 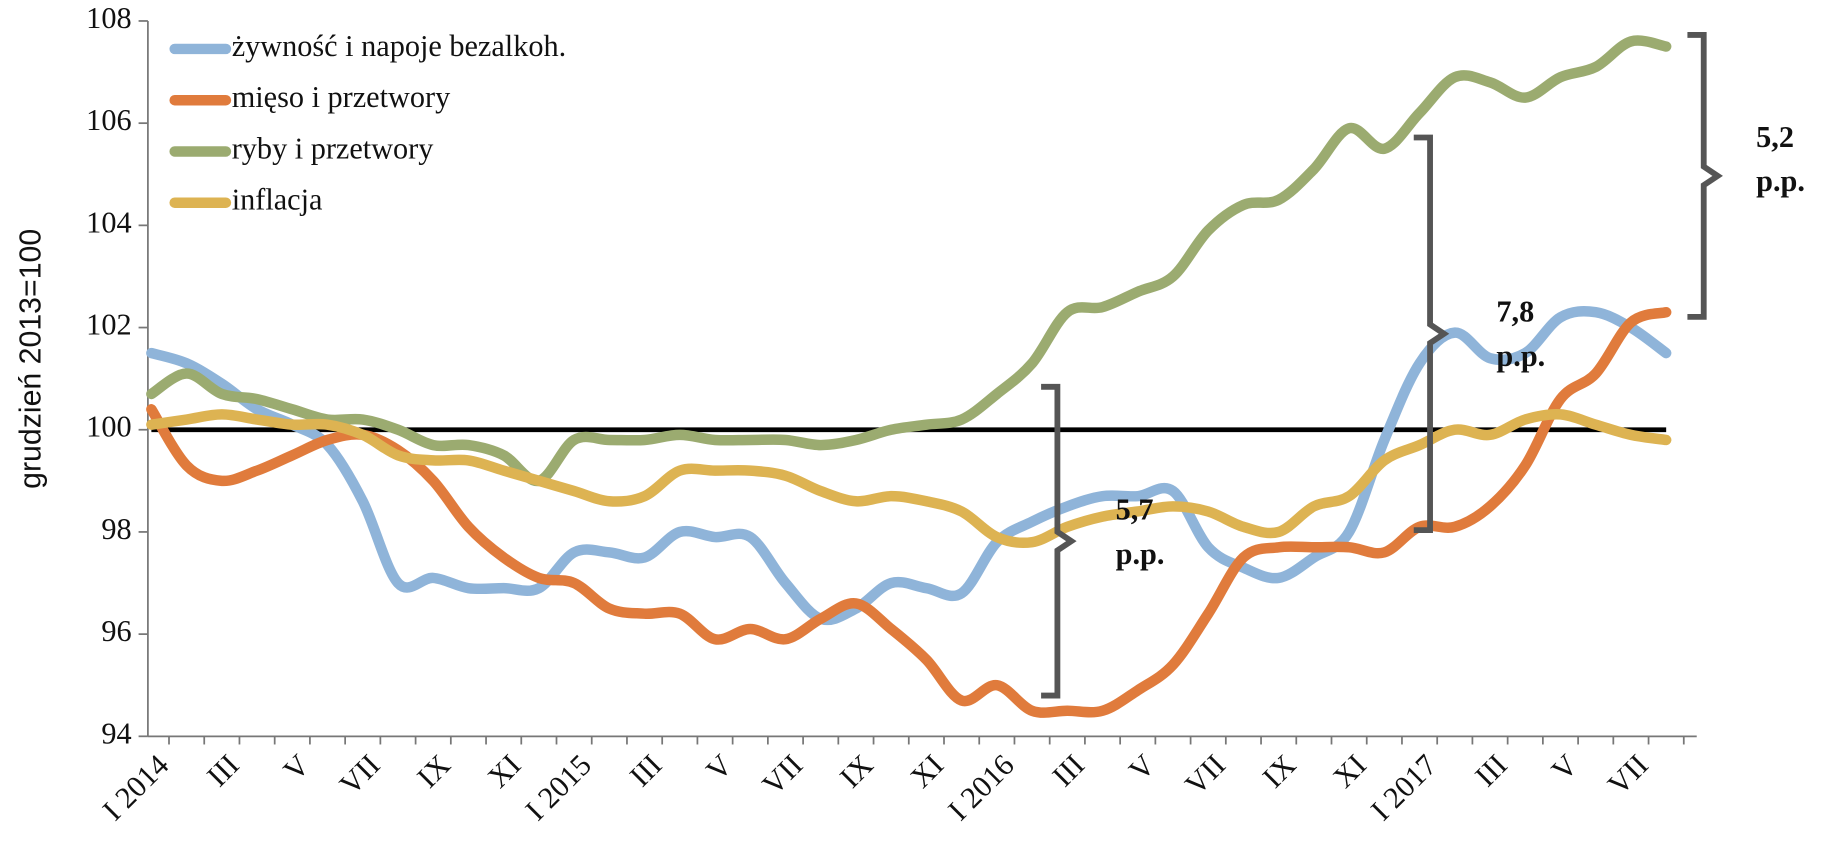 I want to click on series-line, so click(x=909, y=479).